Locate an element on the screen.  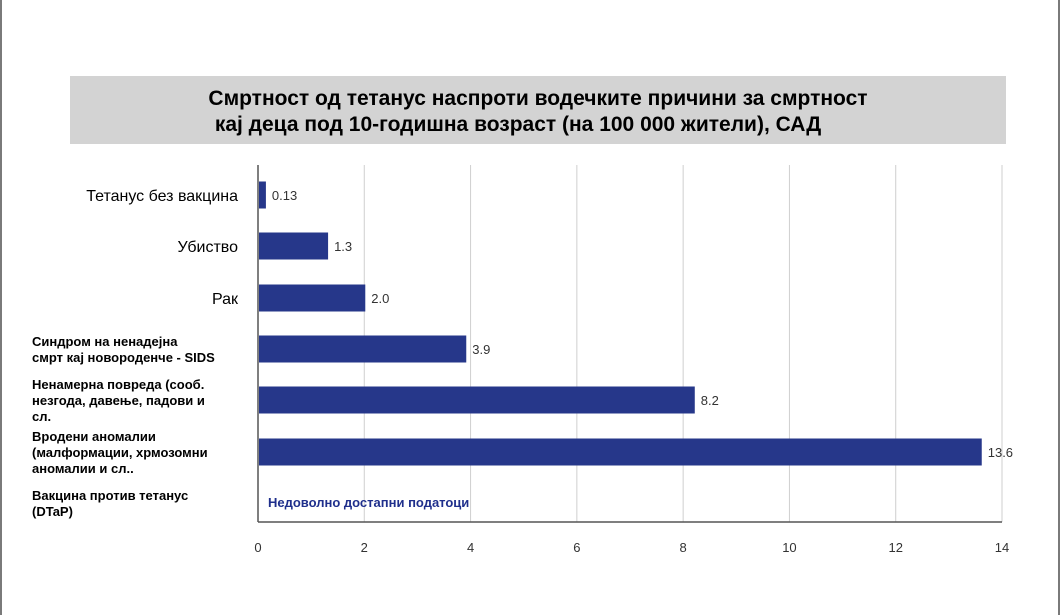
category-label: Рак is located at coordinates (225, 299).